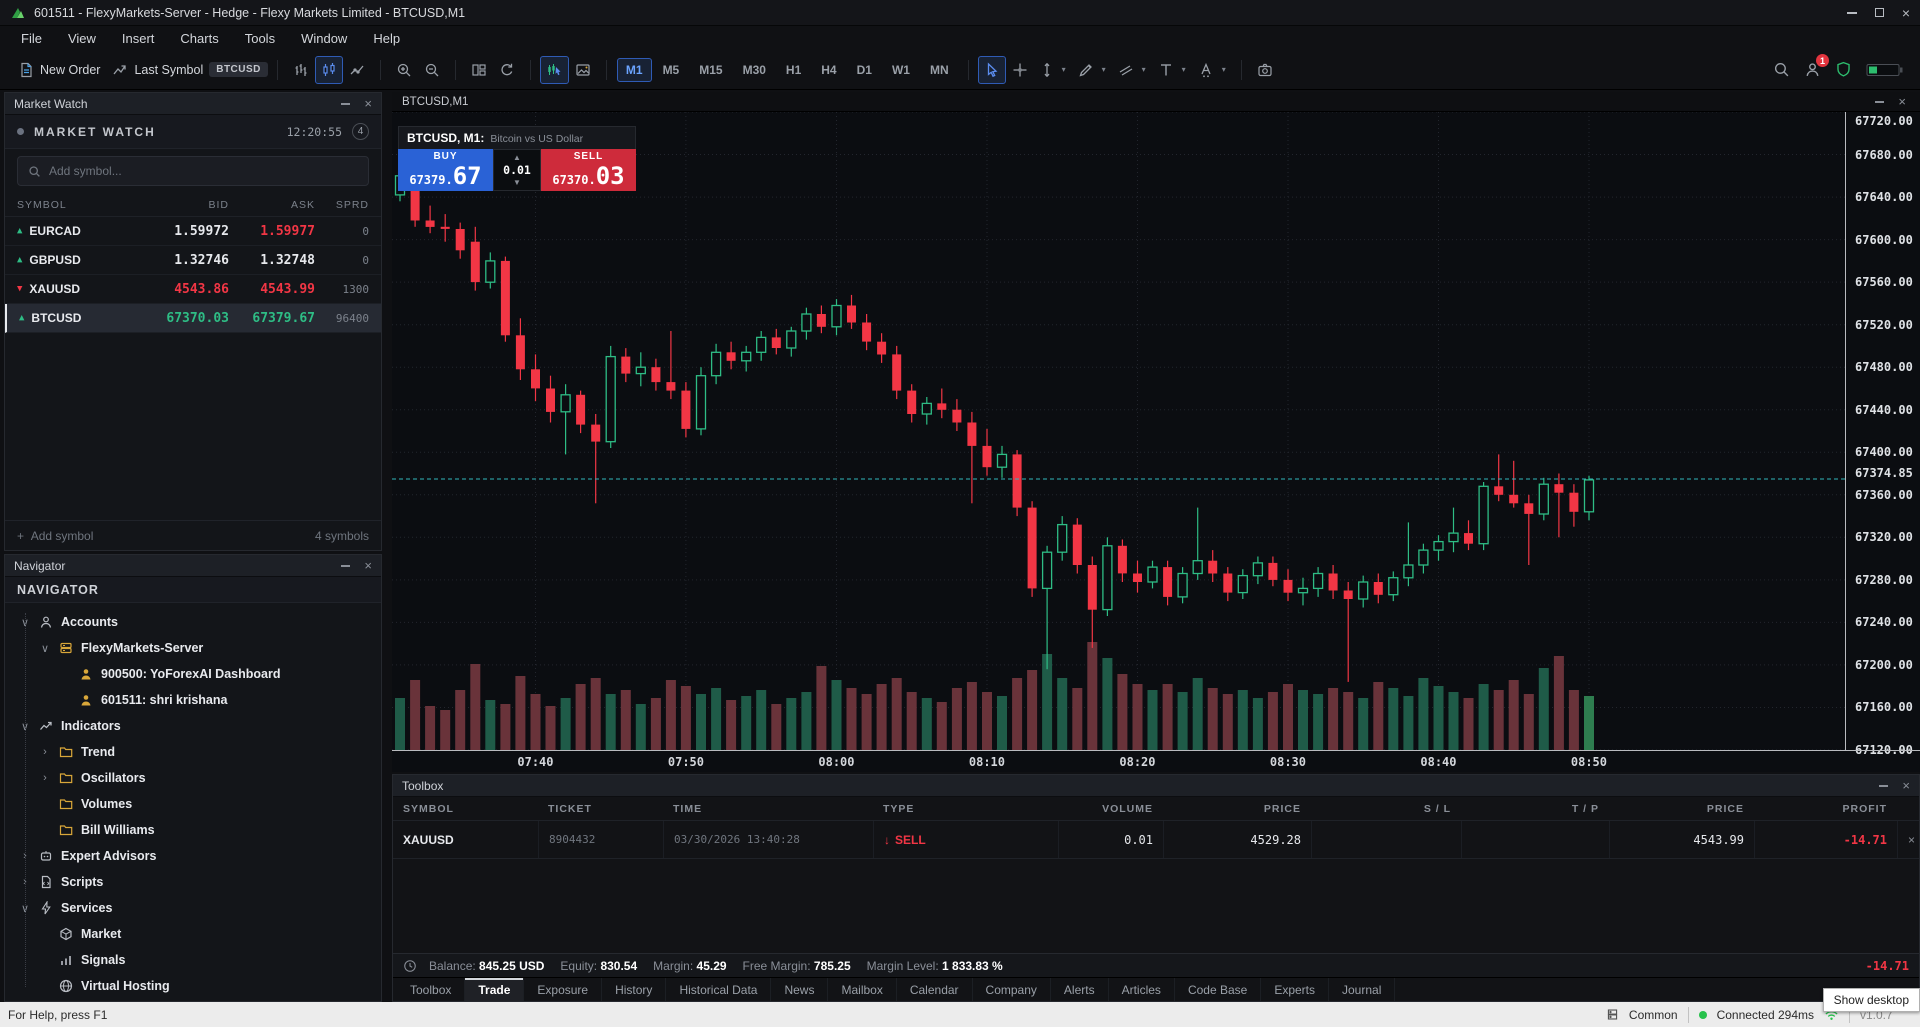  I want to click on account-icon: 1, so click(1816, 66).